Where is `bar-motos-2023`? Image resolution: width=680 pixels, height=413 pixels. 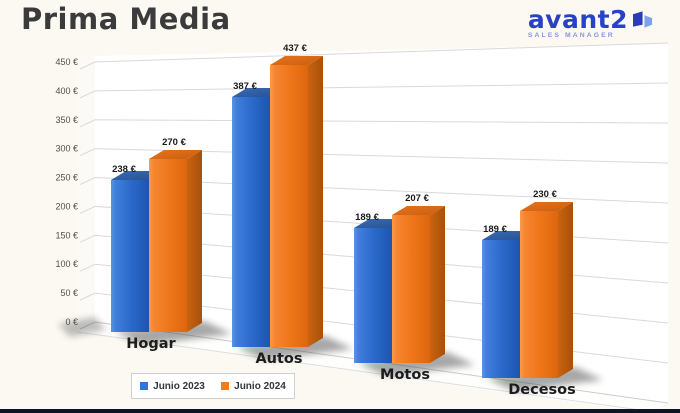
bar-motos-2023 is located at coordinates (373, 295).